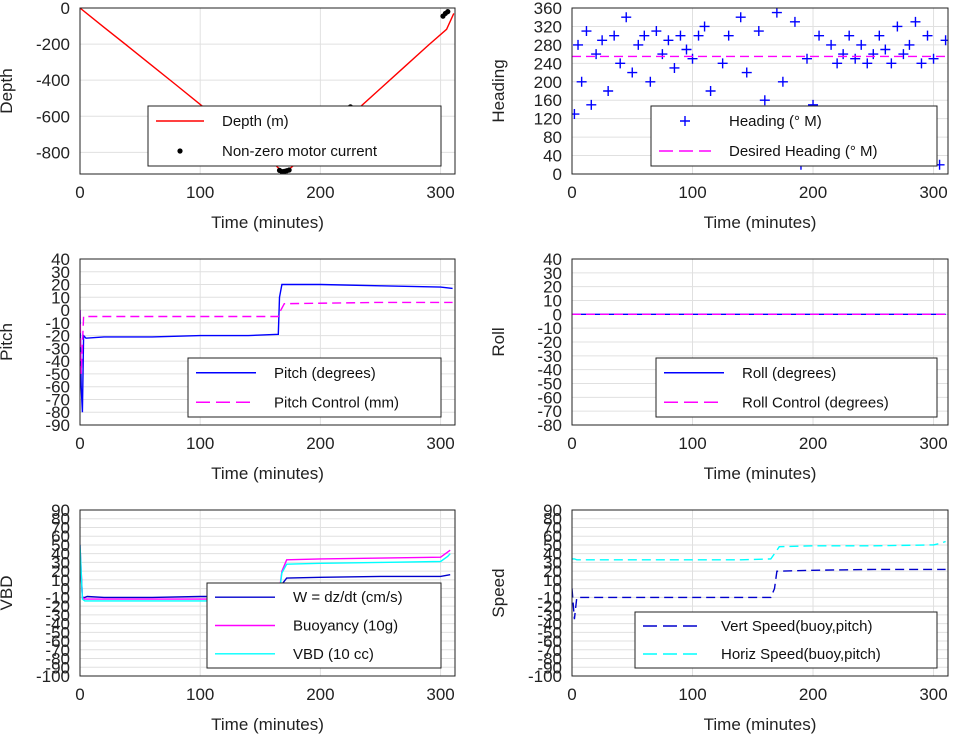 The height and width of the screenshot is (736, 953). I want to click on y-tick-label: 80, so click(552, 137).